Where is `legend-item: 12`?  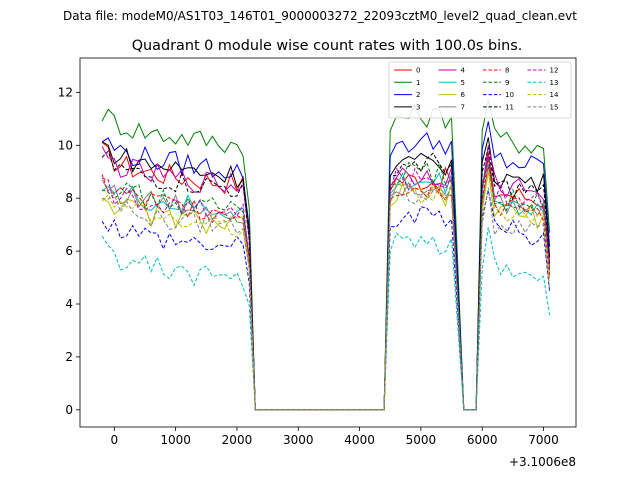
legend-item: 12 is located at coordinates (543, 71).